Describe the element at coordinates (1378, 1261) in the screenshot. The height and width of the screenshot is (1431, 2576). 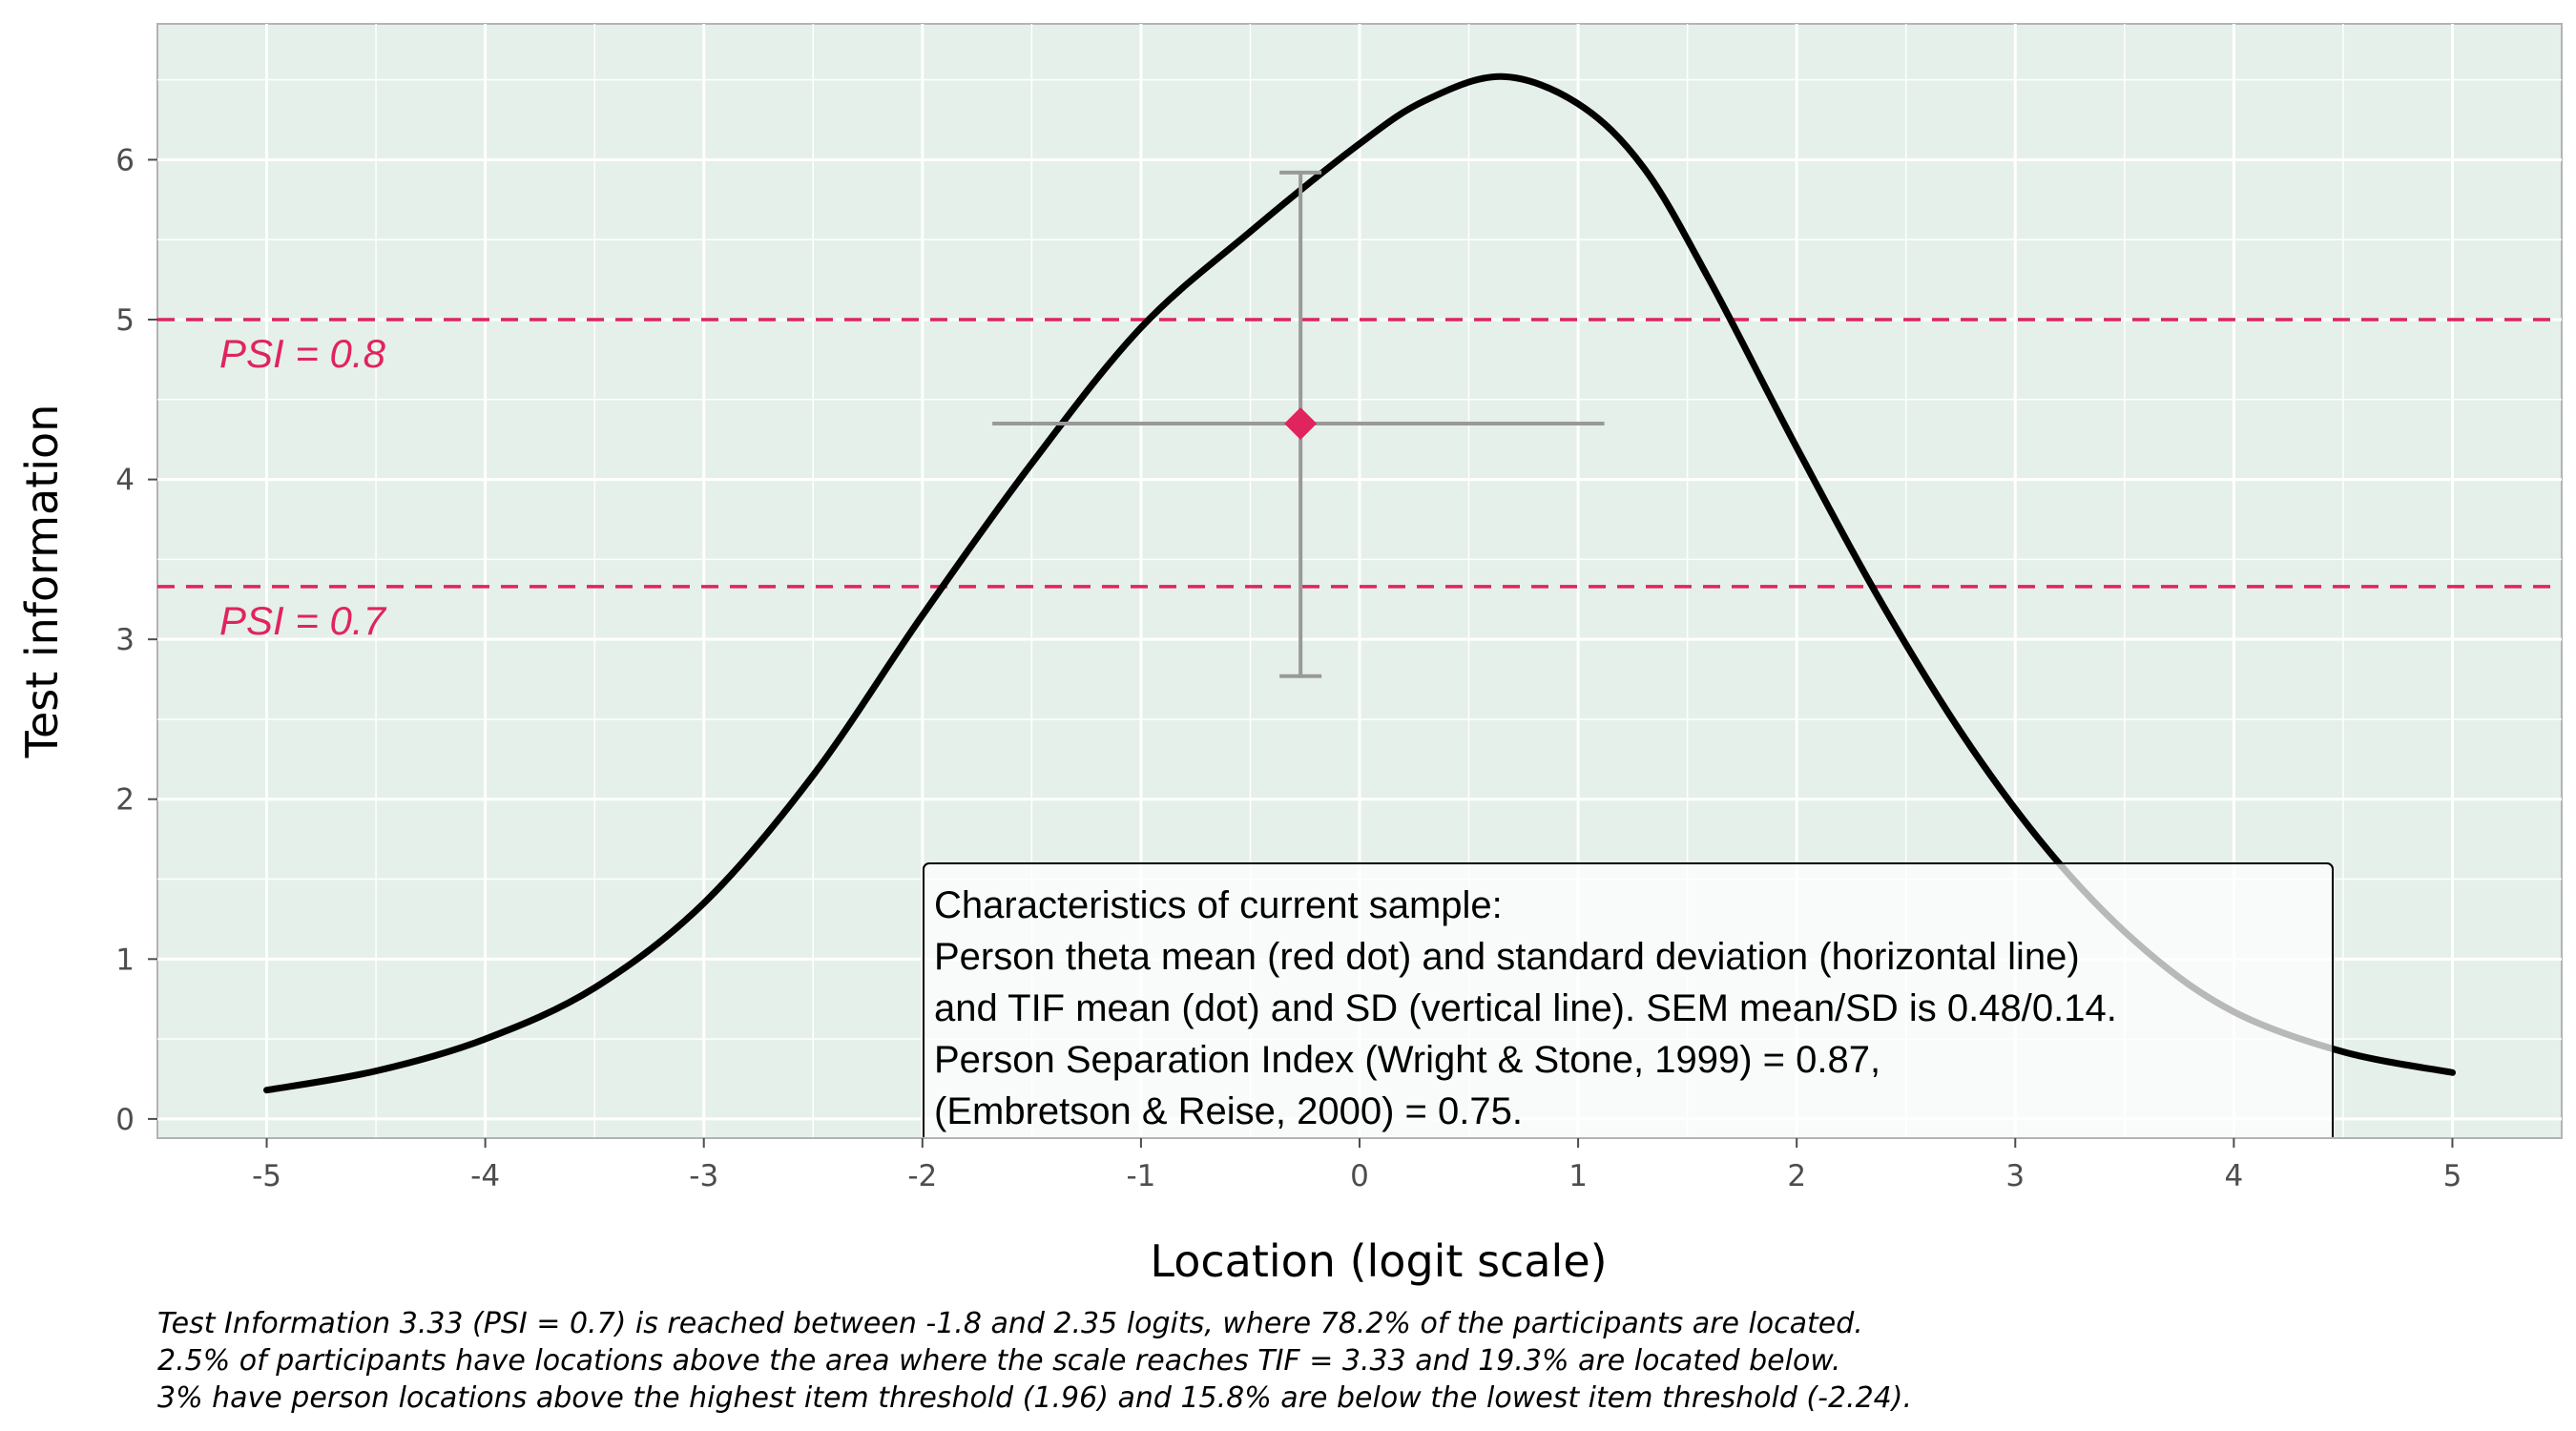
I see `x-axis-title: Location (logit scale)` at that location.